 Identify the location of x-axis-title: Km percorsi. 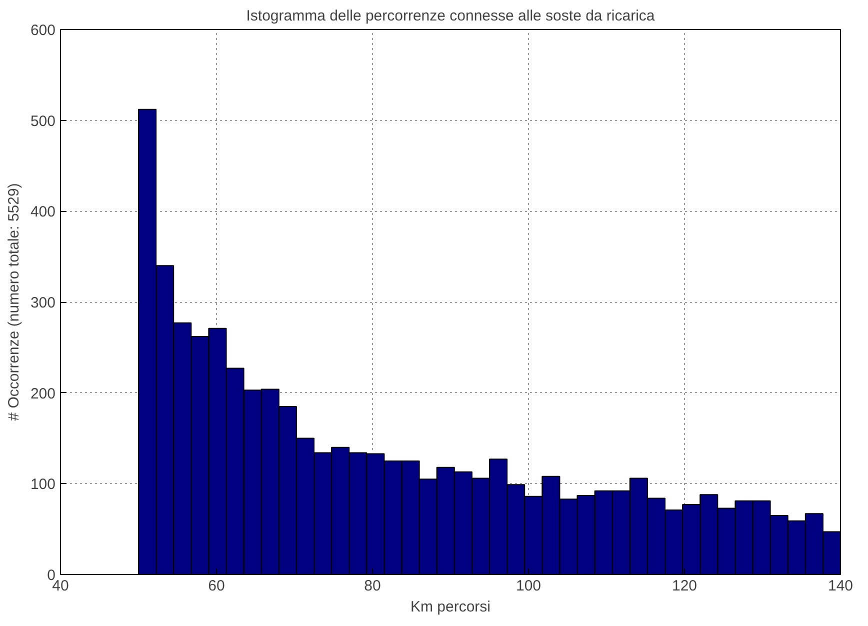
(450, 607).